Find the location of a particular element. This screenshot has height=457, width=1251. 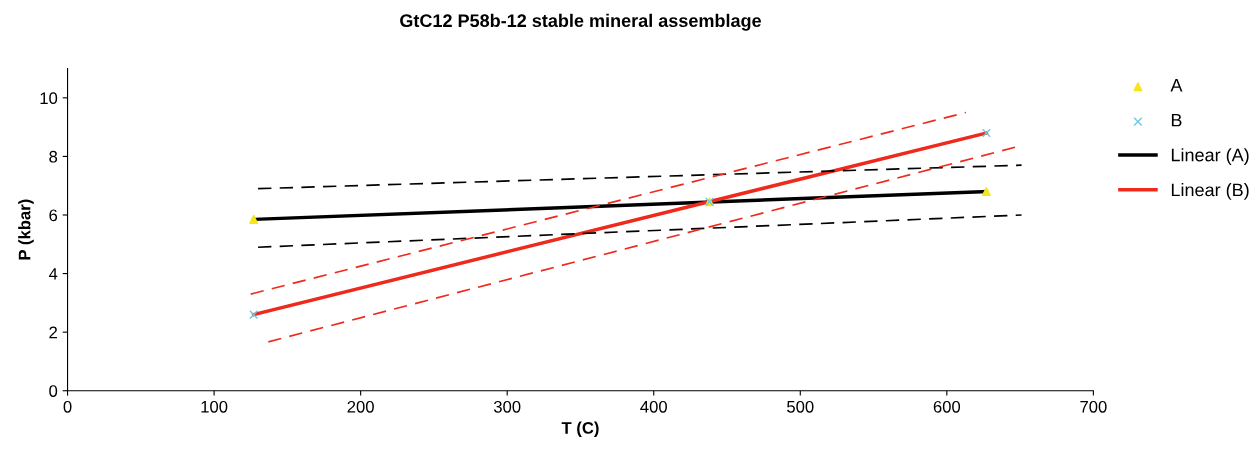

legend-label: Linear (A) is located at coordinates (1210, 156).